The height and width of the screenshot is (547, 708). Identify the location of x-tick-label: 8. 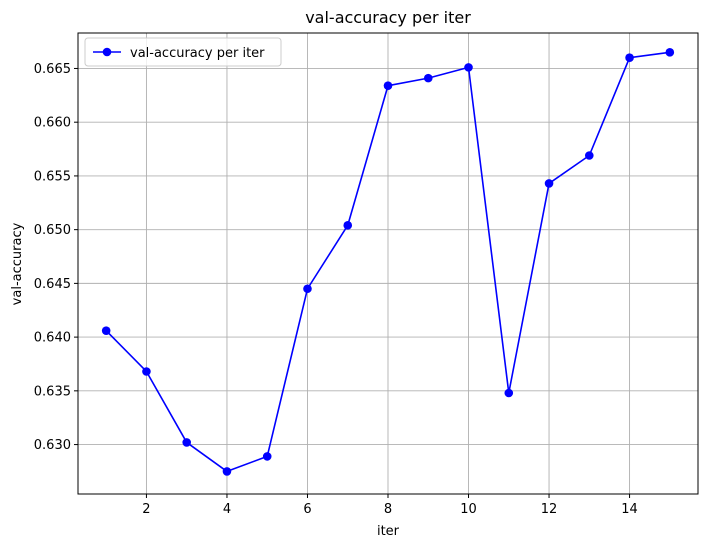
(388, 509).